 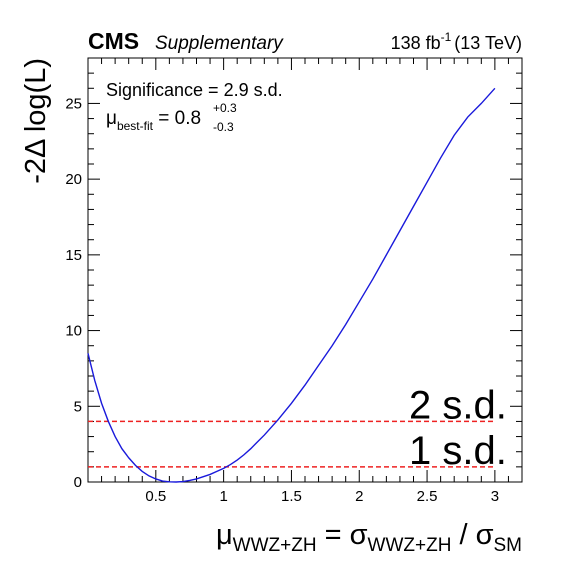 I want to click on x-slash: / σ, so click(x=472, y=535).